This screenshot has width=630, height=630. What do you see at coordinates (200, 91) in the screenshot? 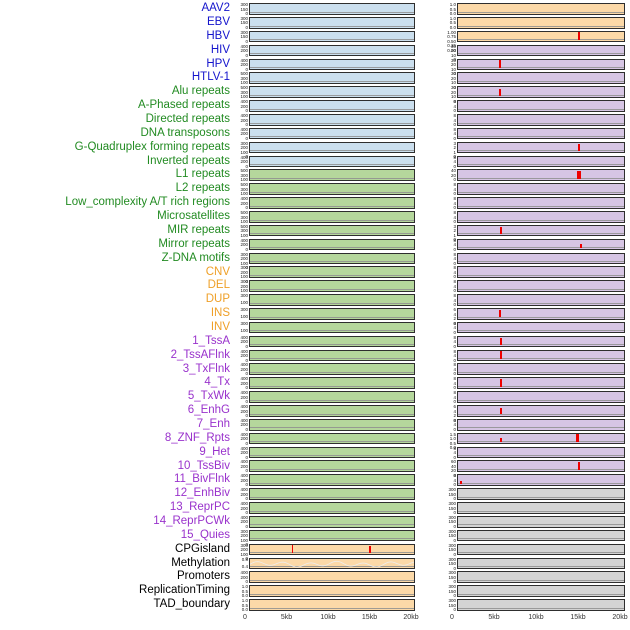
I see `track-label: Alu repeats` at bounding box center [200, 91].